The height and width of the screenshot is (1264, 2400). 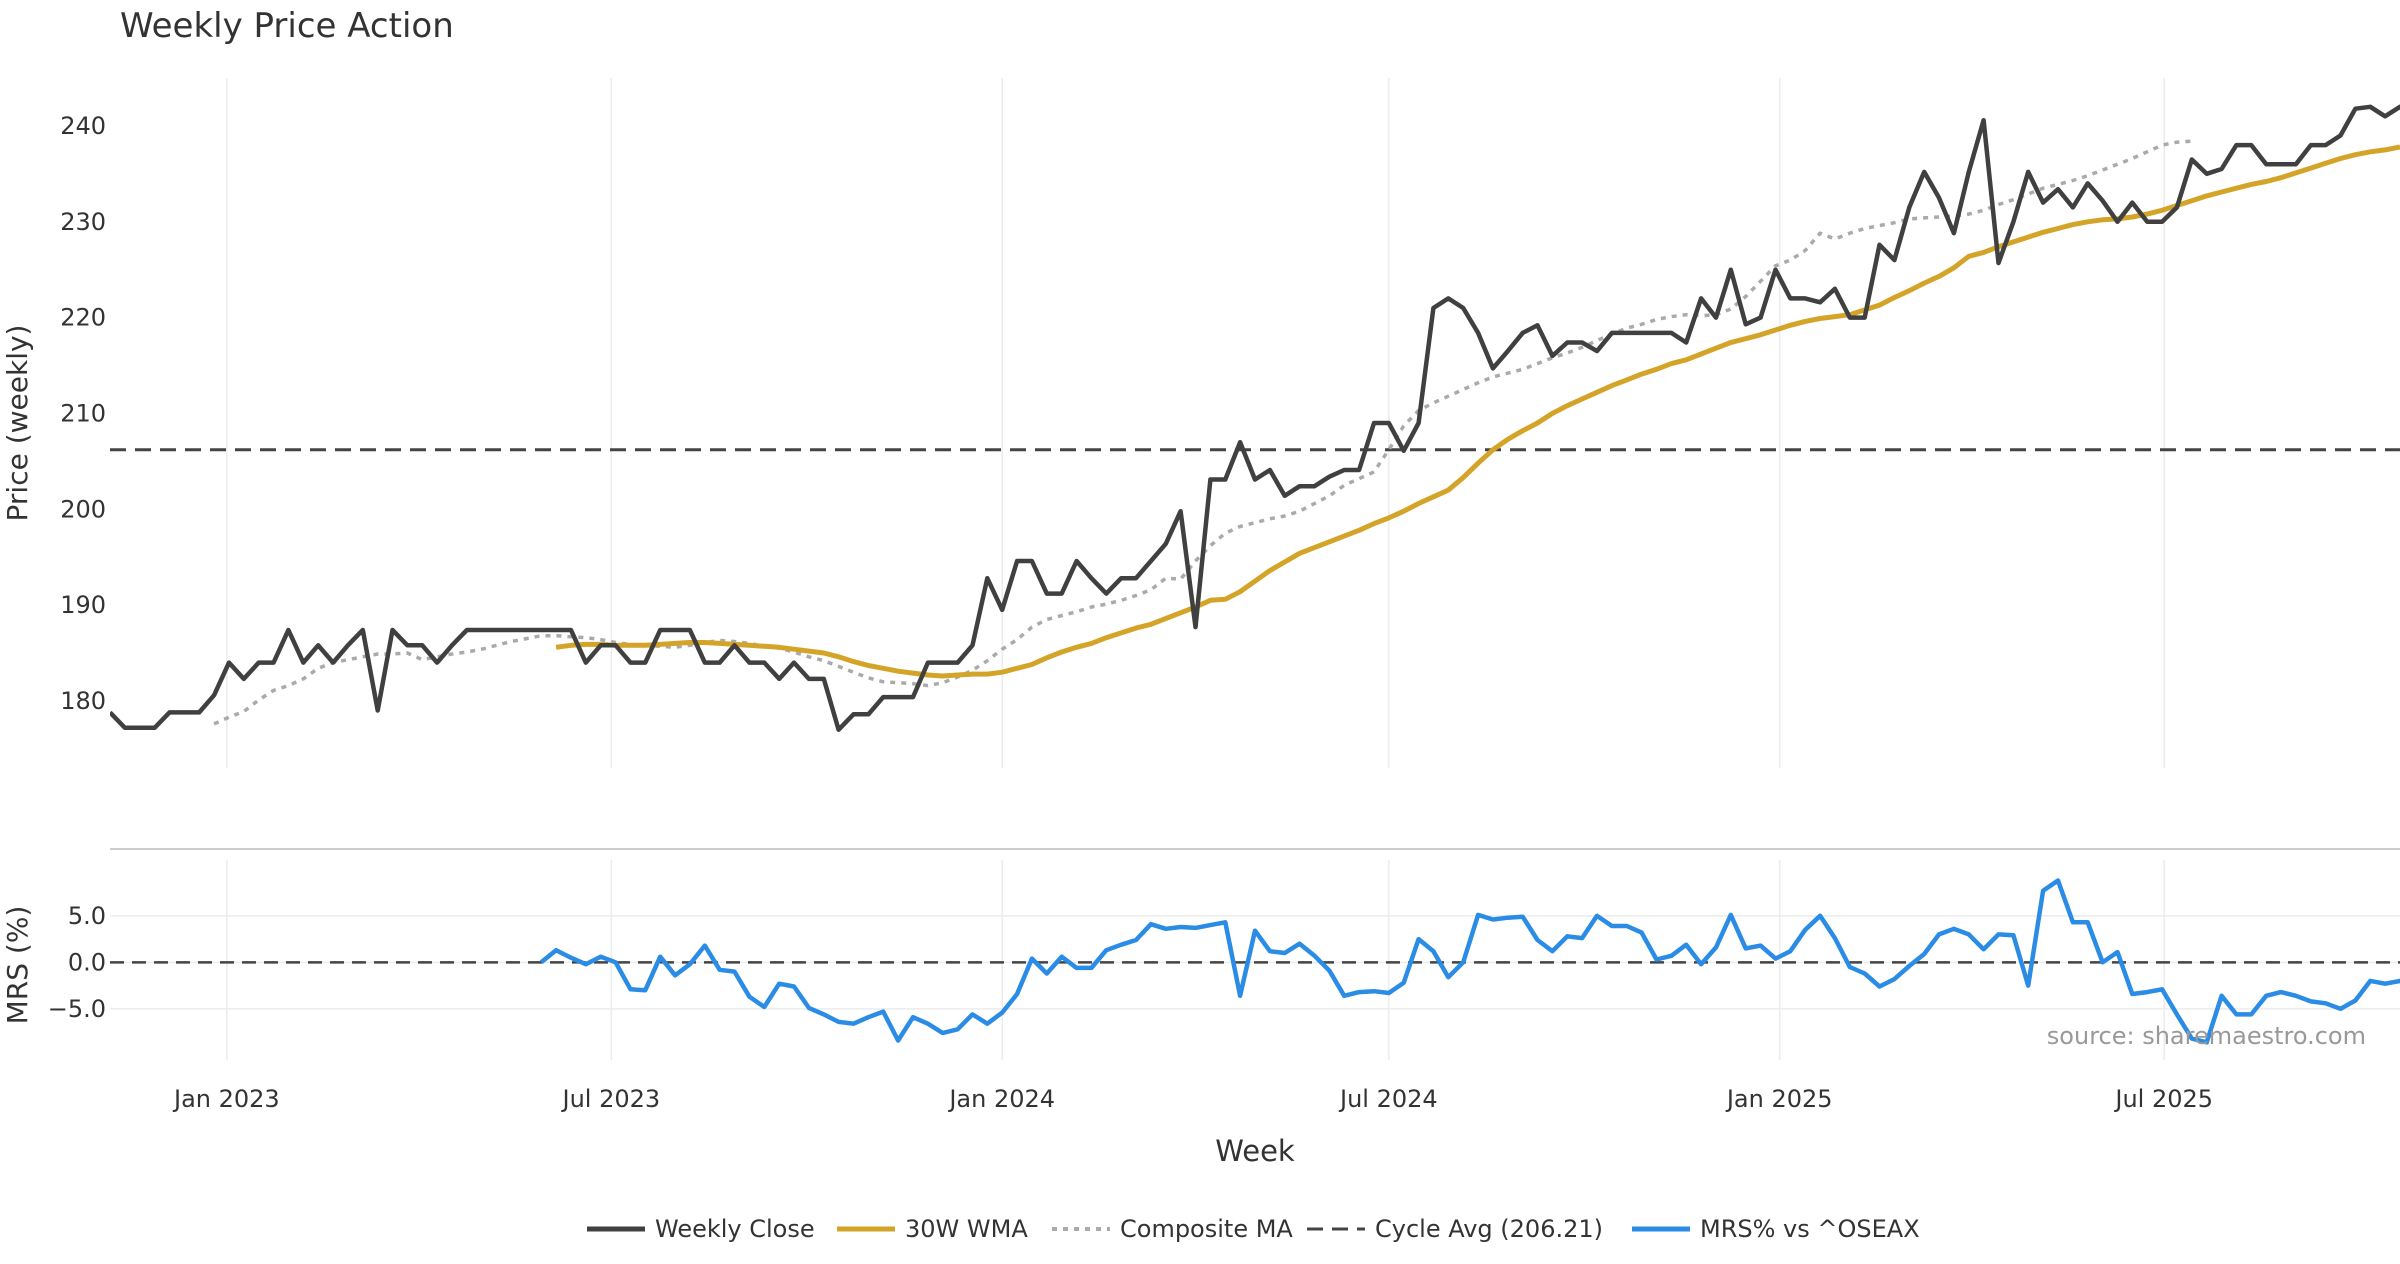 What do you see at coordinates (2163, 1099) in the screenshot?
I see `x-tick-label: Jul 2025` at bounding box center [2163, 1099].